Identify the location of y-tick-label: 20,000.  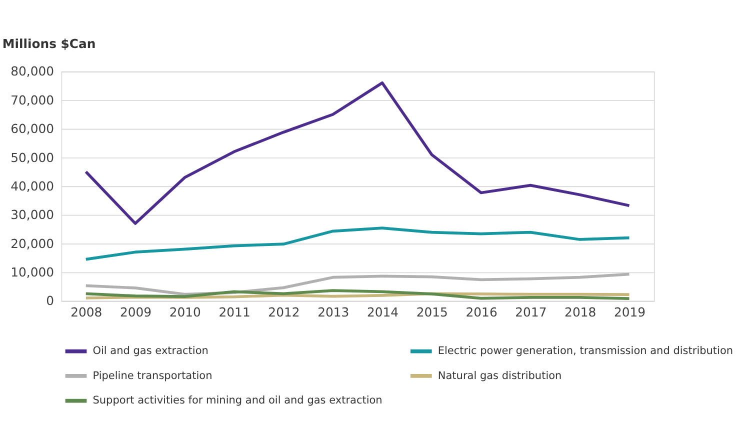
(32, 243).